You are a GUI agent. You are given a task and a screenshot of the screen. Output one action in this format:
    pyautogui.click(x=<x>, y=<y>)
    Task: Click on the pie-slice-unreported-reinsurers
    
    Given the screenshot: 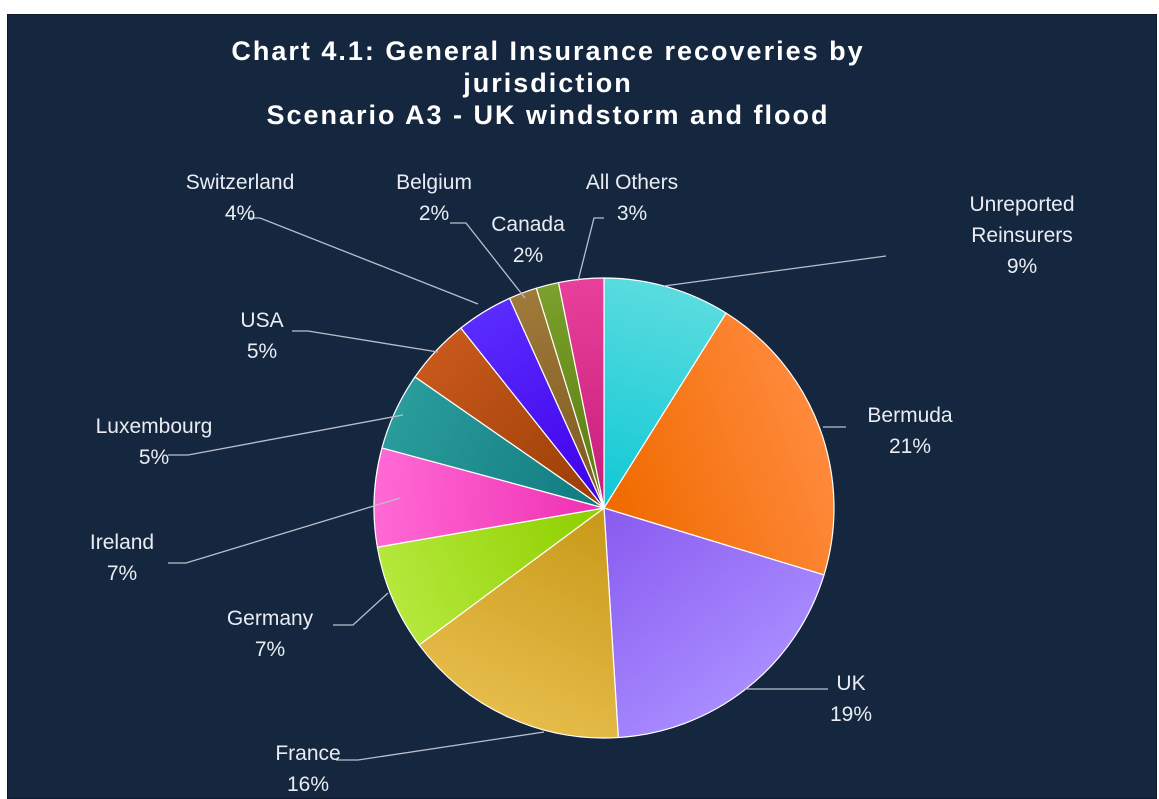 What is the action you would take?
    pyautogui.click(x=665, y=393)
    